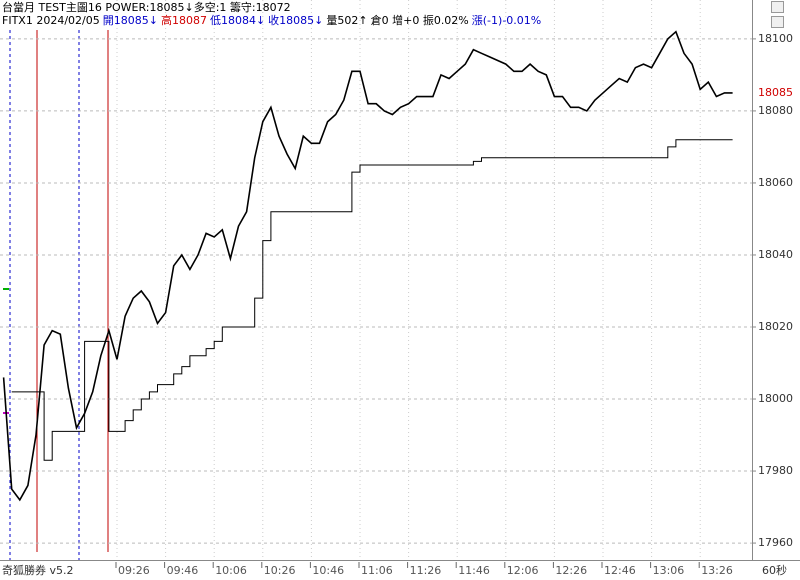 The image size is (800, 580). Describe the element at coordinates (130, 20) in the screenshot. I see `quote-field: 開18085↓` at that location.